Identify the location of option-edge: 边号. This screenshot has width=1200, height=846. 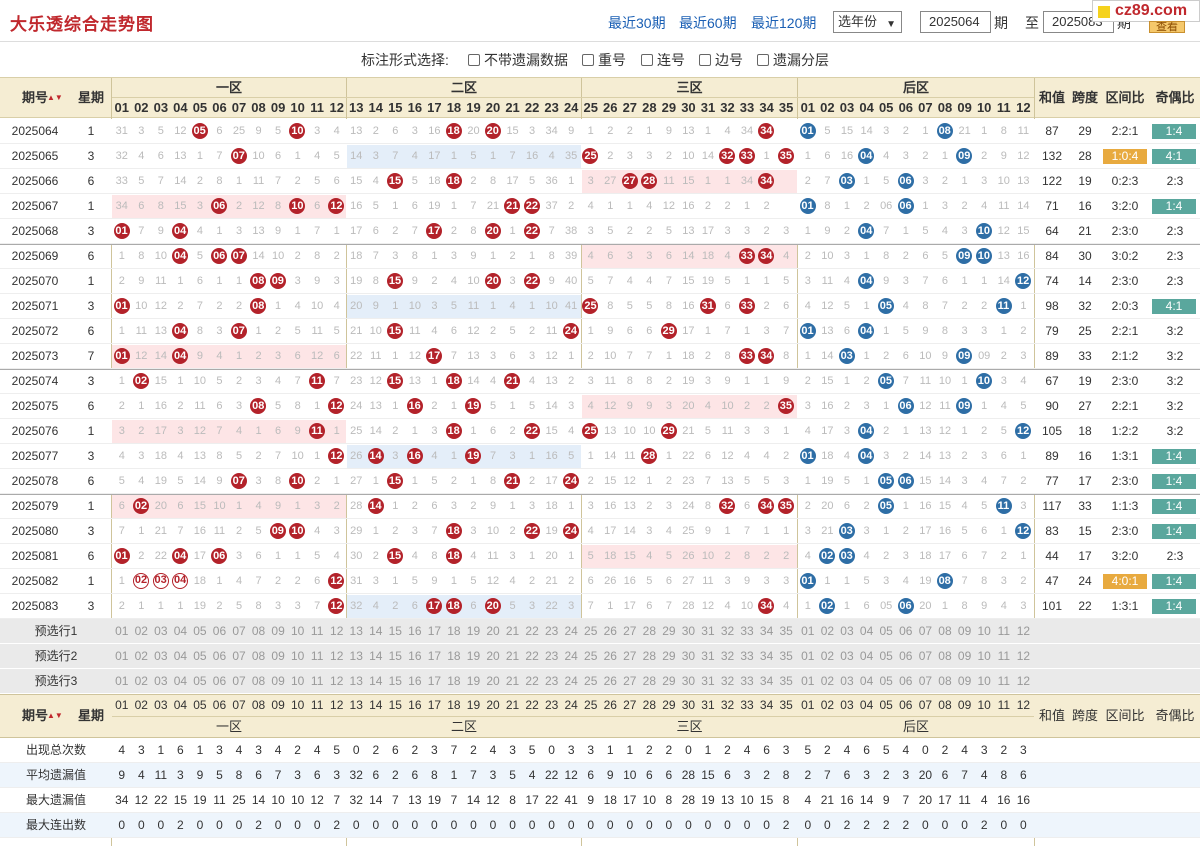
(721, 60).